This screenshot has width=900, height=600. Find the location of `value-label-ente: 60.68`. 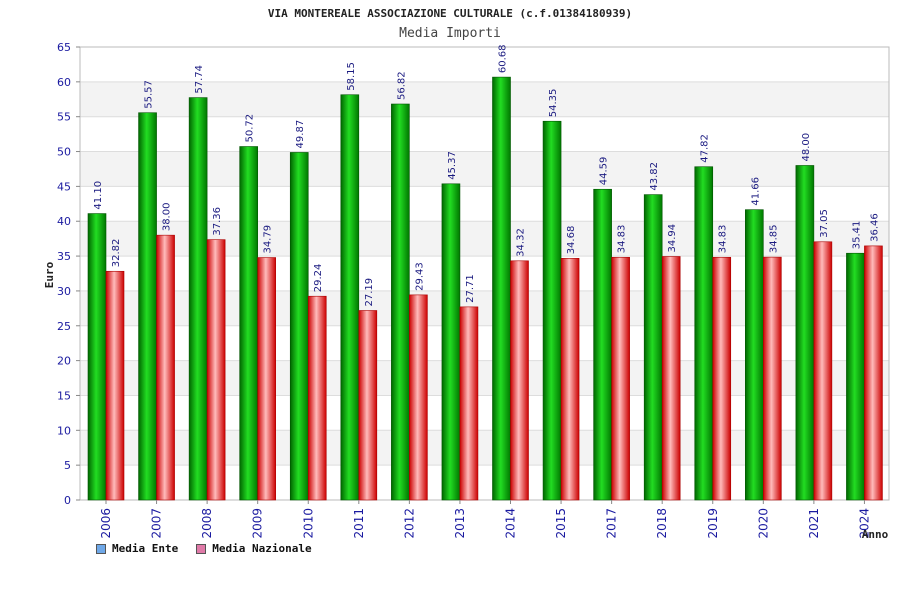

value-label-ente: 60.68 is located at coordinates (503, 58).